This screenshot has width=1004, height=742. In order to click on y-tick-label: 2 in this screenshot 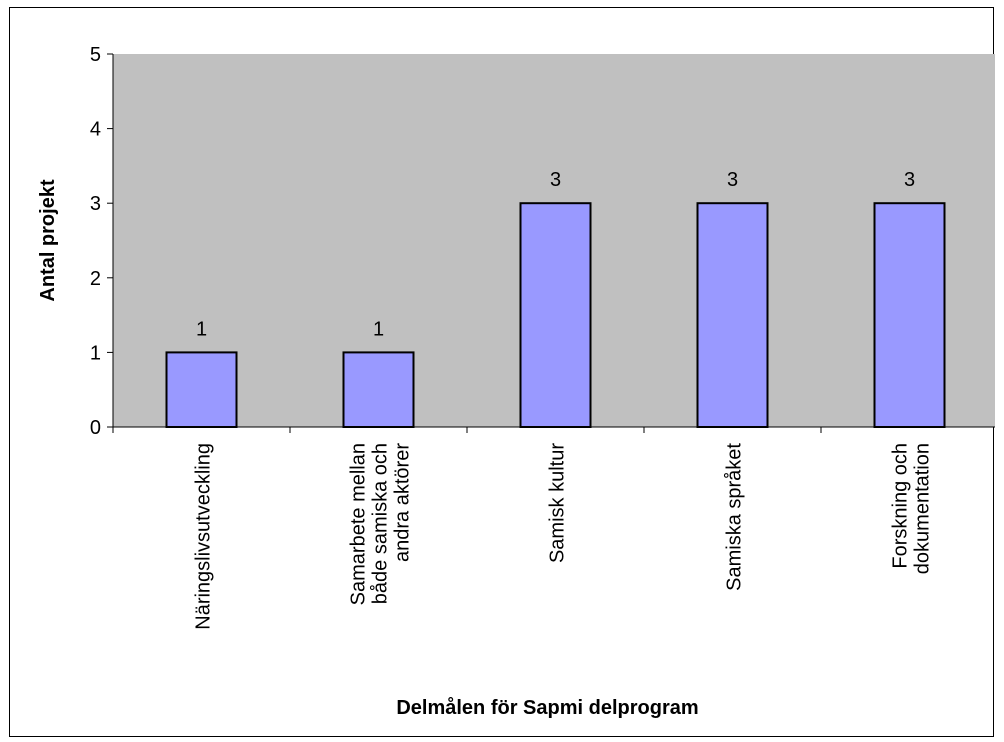, I will do `click(95, 279)`.